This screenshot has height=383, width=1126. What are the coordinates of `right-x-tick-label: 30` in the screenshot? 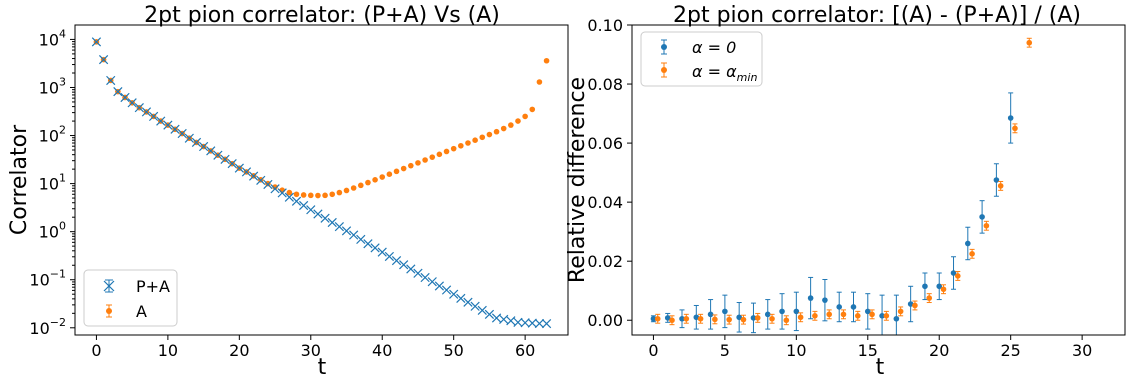 It's located at (1082, 350).